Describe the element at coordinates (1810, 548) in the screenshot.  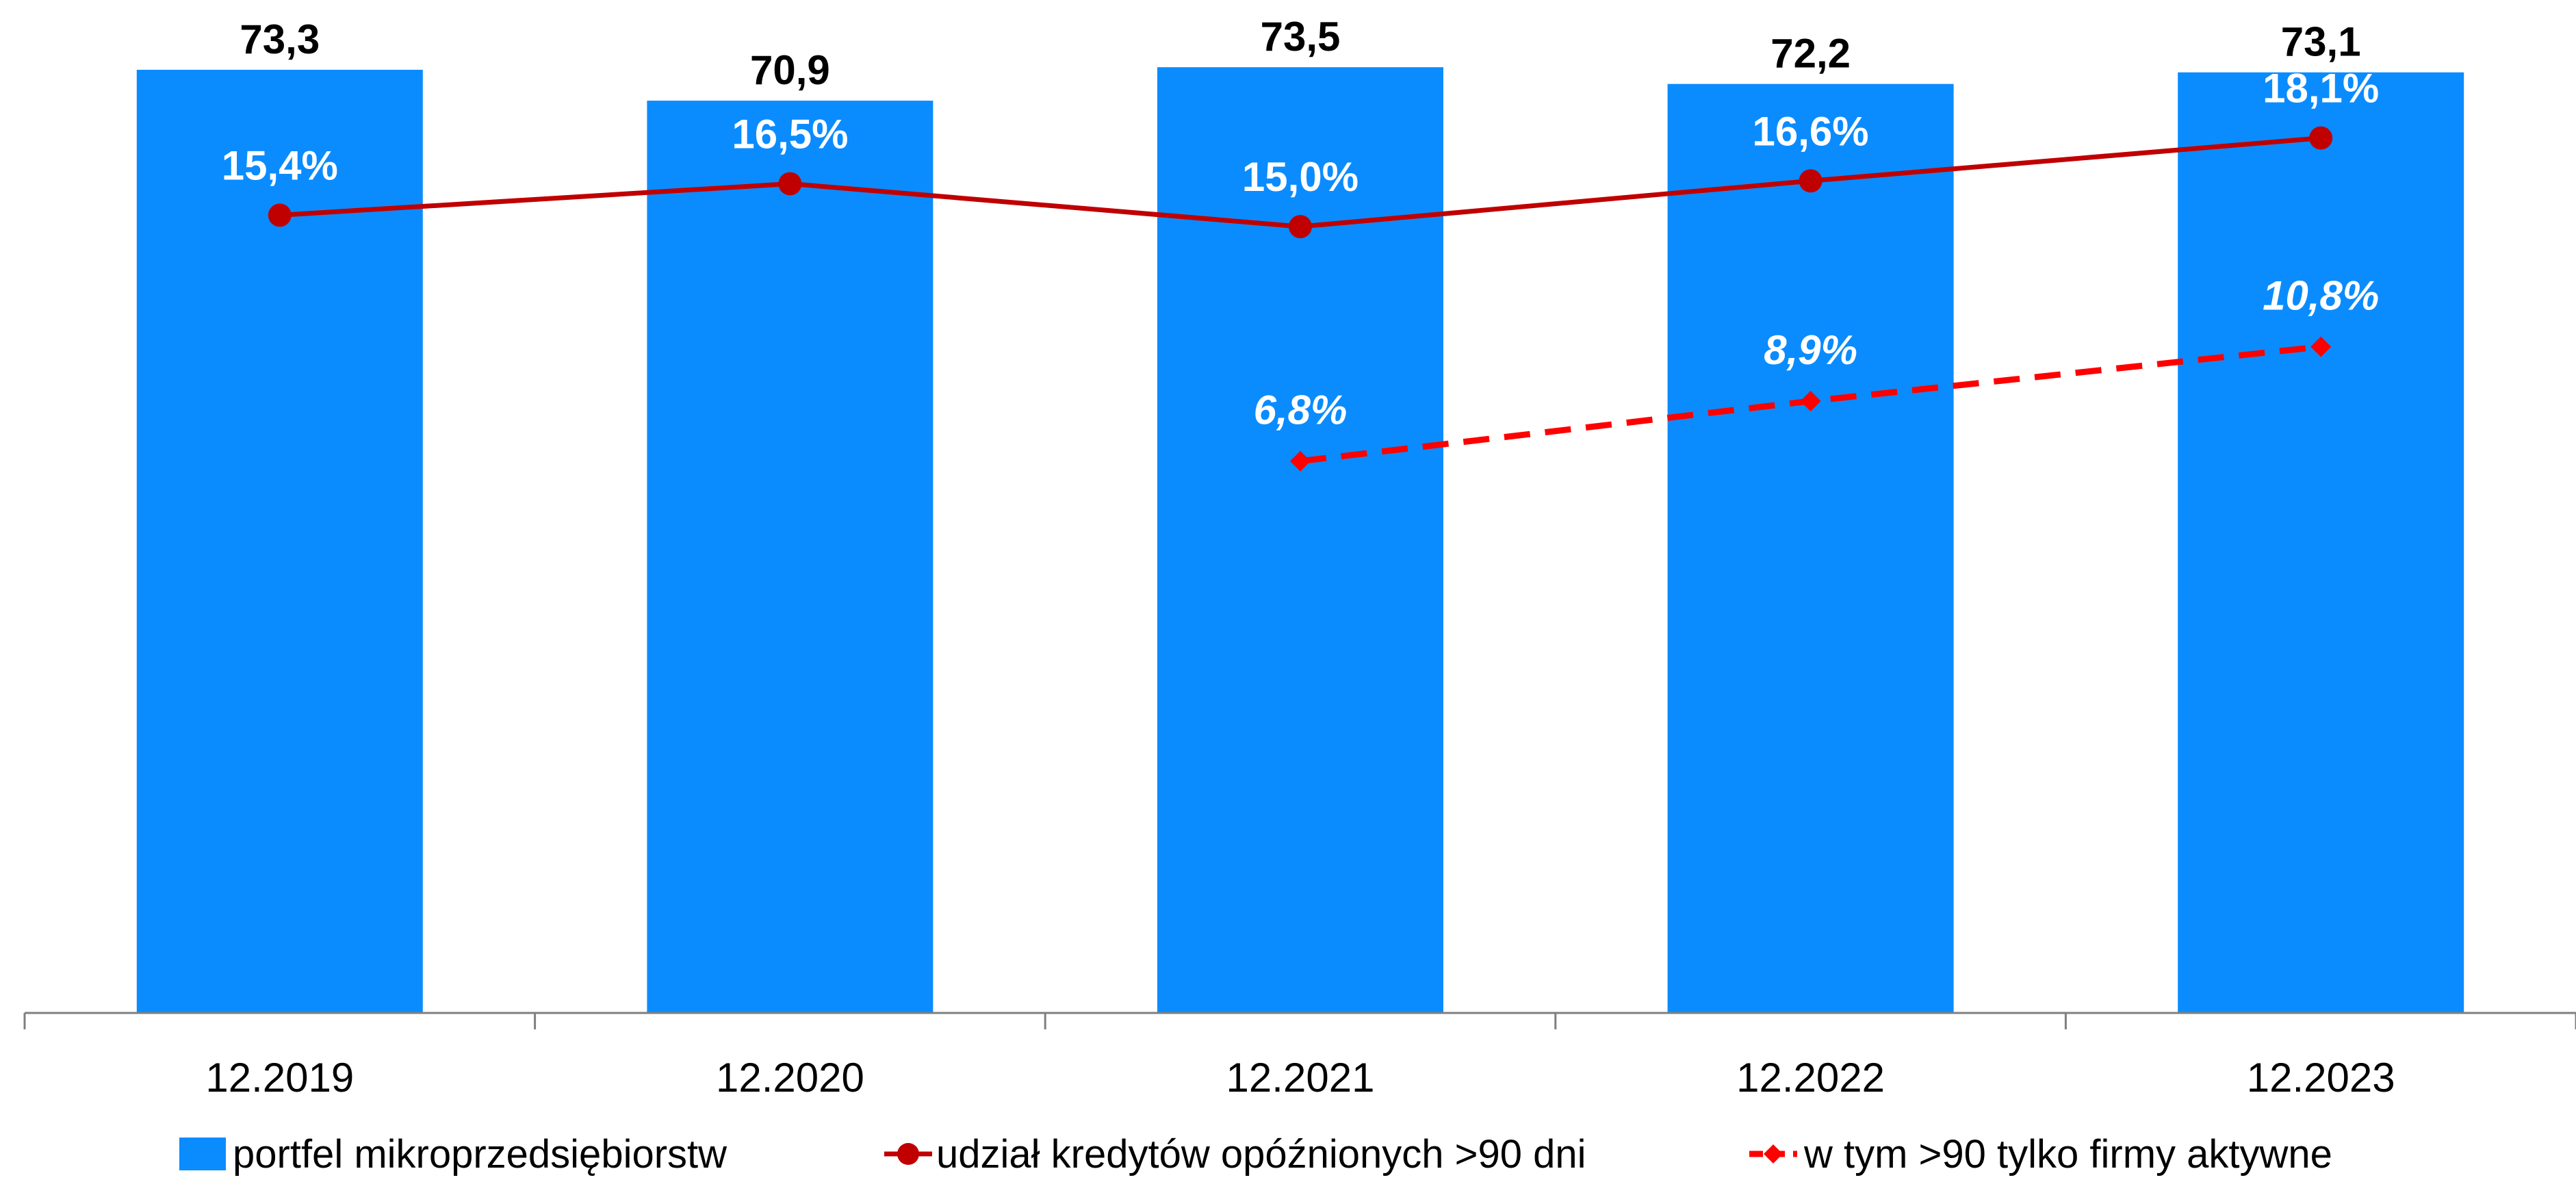
I see `bar-12.2022` at that location.